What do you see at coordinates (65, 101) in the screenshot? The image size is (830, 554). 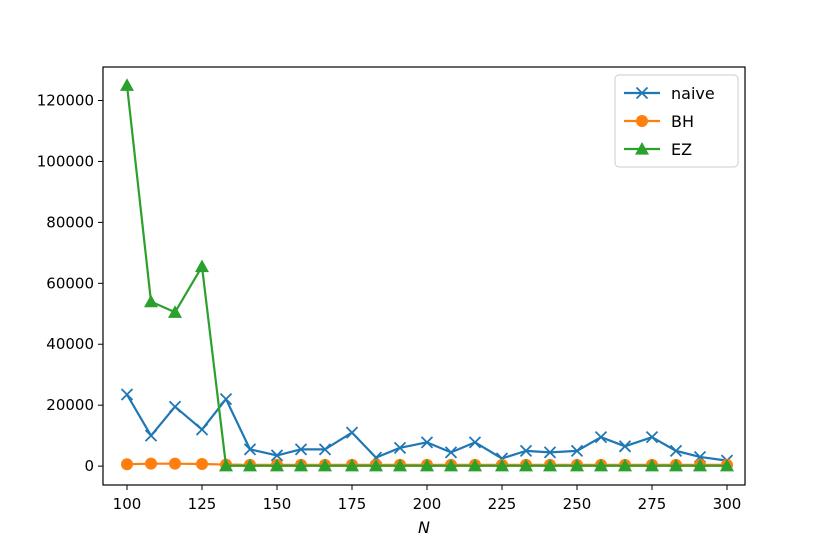 I see `y-tick-label: 120000` at bounding box center [65, 101].